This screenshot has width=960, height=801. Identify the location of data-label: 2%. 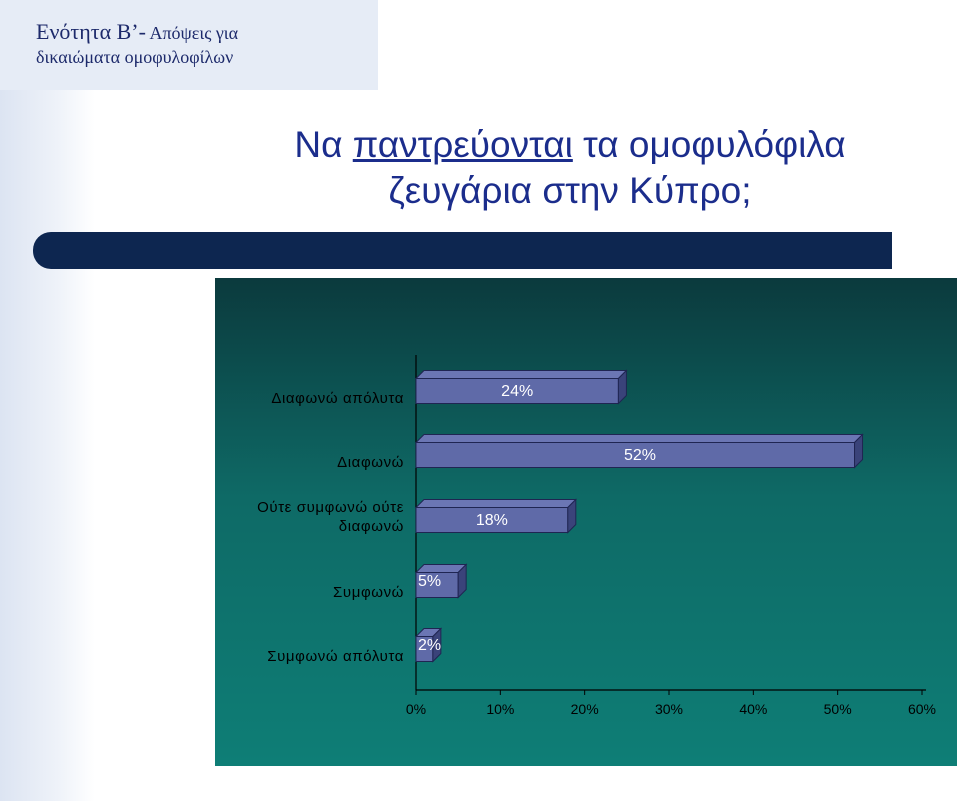
(429, 645).